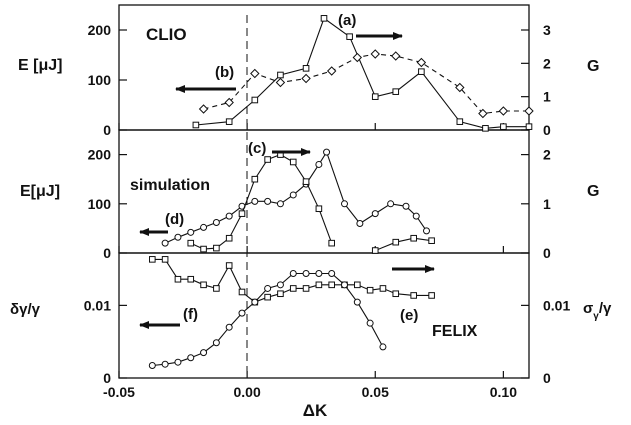 The image size is (631, 425). What do you see at coordinates (97, 305) in the screenshot?
I see `y-tick-label: 0.01` at bounding box center [97, 305].